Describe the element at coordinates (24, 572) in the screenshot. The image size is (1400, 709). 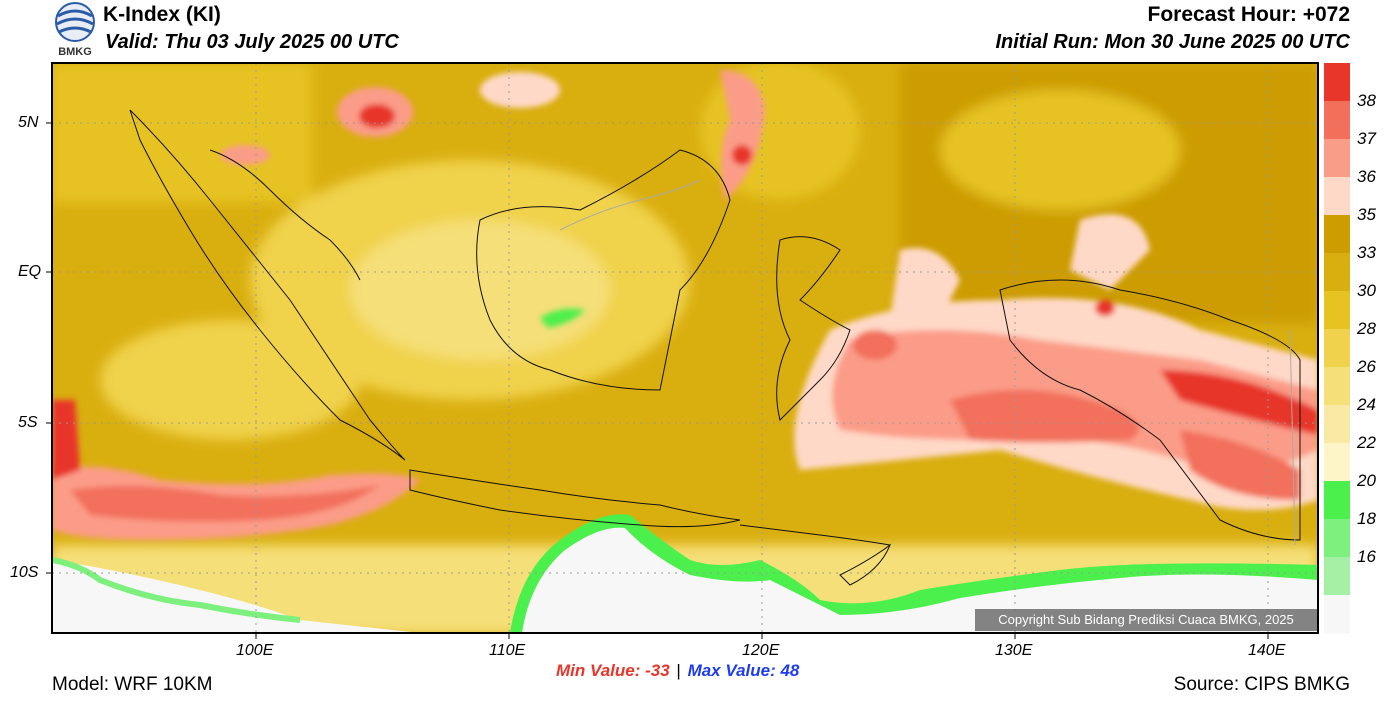
I see `lat-label-10s: 10S` at that location.